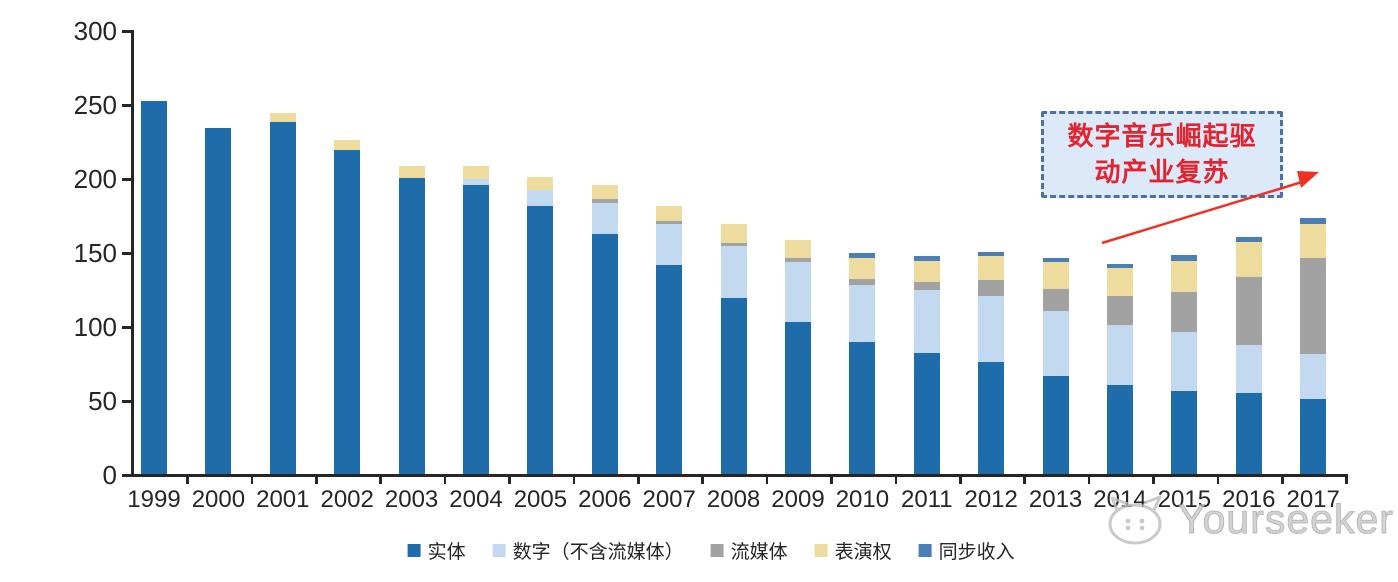 This screenshot has width=1398, height=582. Describe the element at coordinates (863, 552) in the screenshot. I see `legend-label-performance: 表演权` at that location.